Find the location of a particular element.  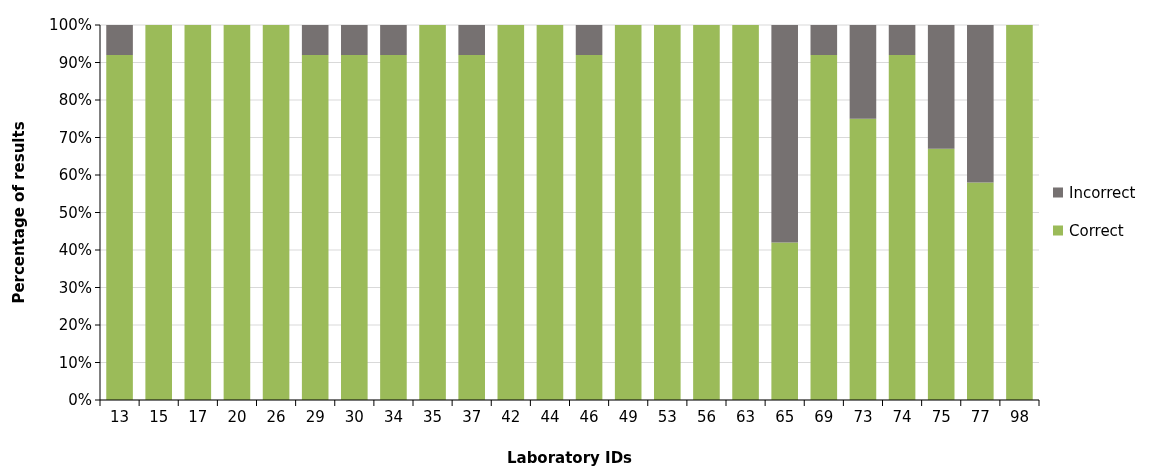

x-tick-label: 29 is located at coordinates (315, 417).